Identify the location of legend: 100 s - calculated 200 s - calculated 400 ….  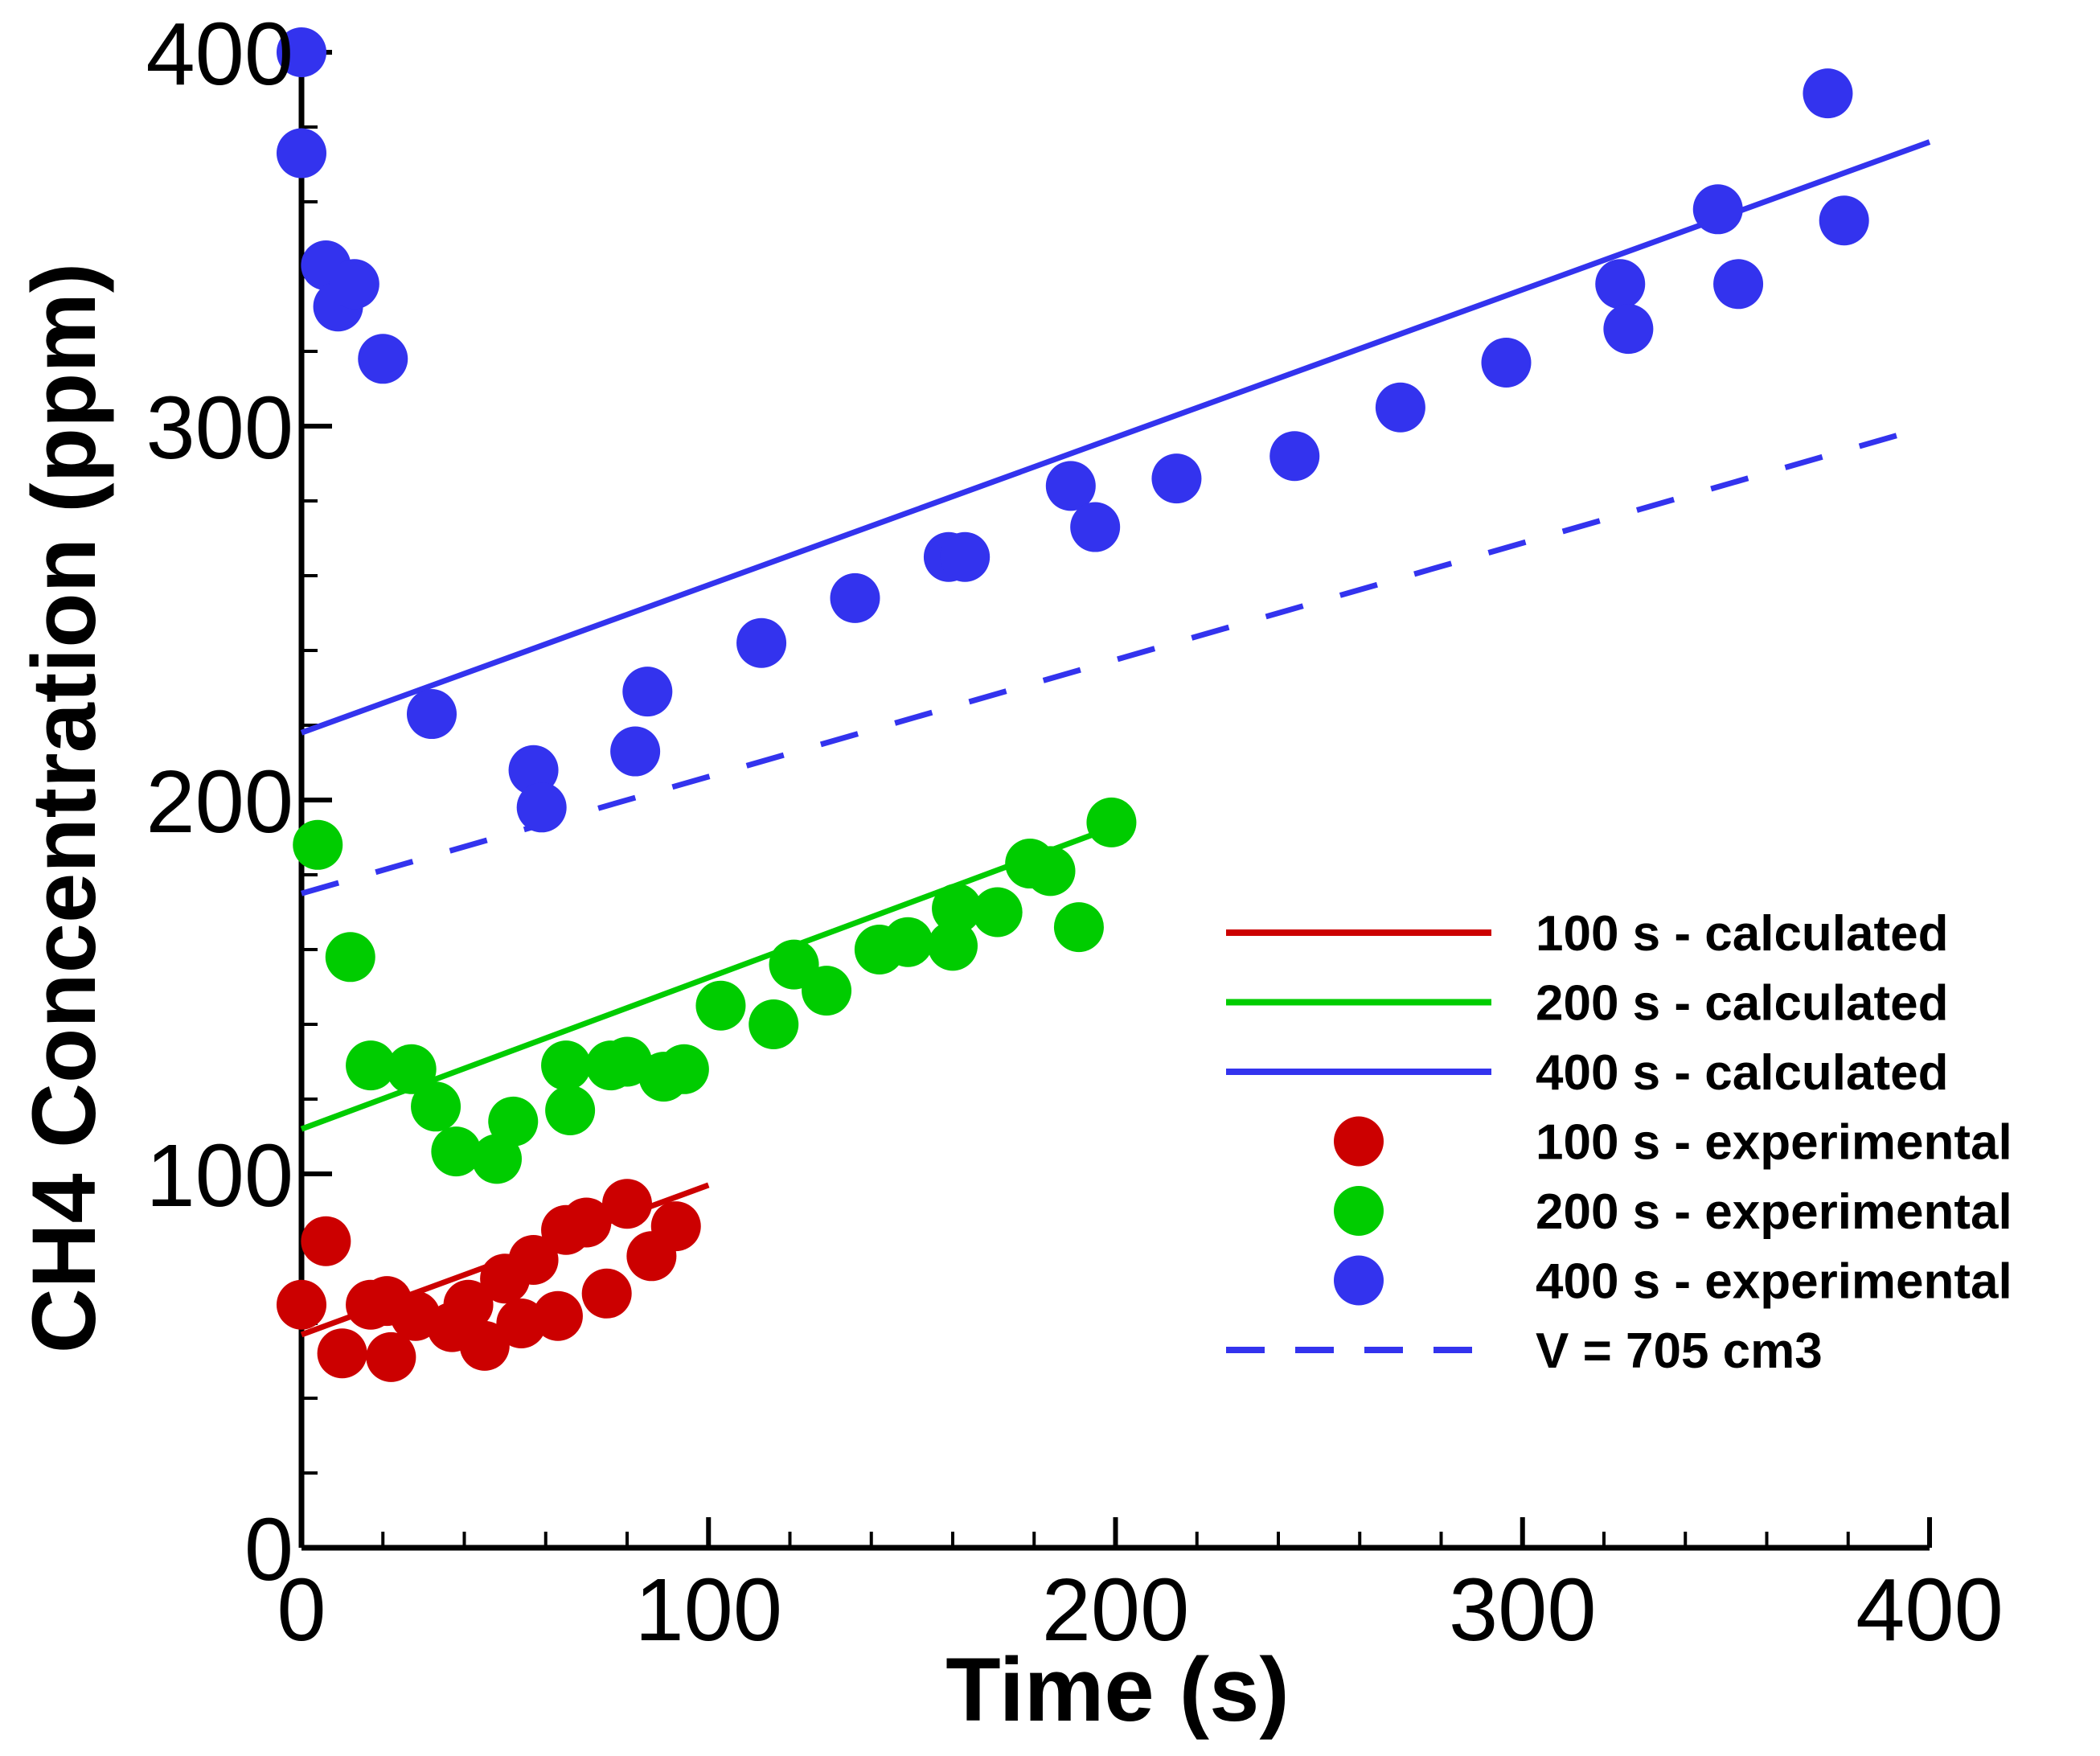
(1619, 1143).